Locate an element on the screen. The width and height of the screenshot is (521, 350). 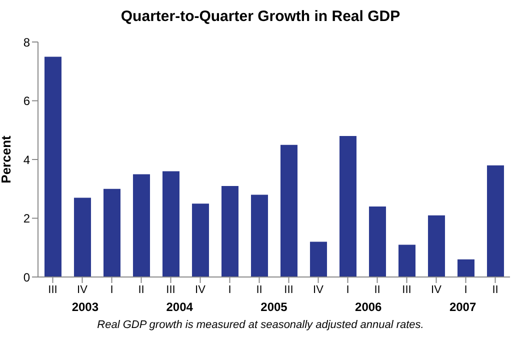
chart-title: Quarter-to-Quarter Growth in Real GDP is located at coordinates (261, 16).